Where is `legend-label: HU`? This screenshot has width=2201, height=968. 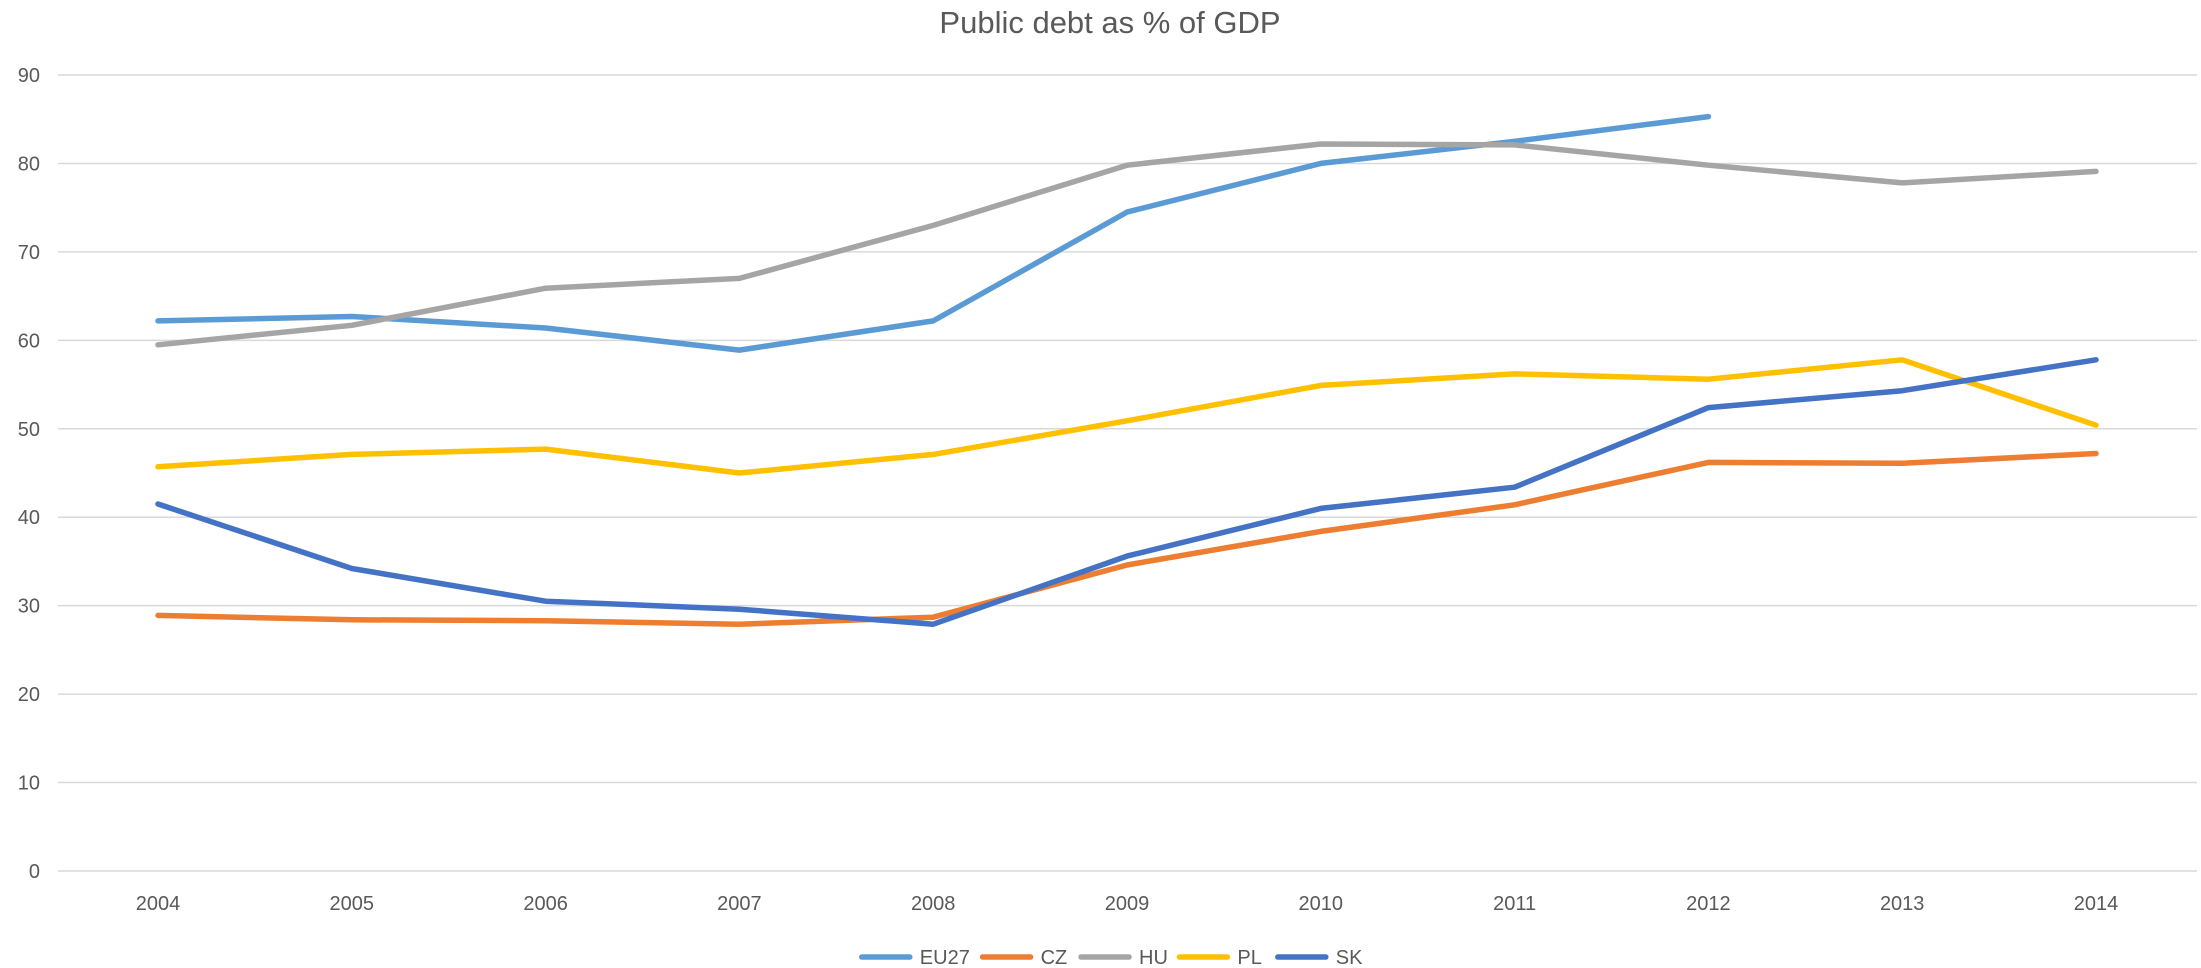
legend-label: HU is located at coordinates (1153, 957).